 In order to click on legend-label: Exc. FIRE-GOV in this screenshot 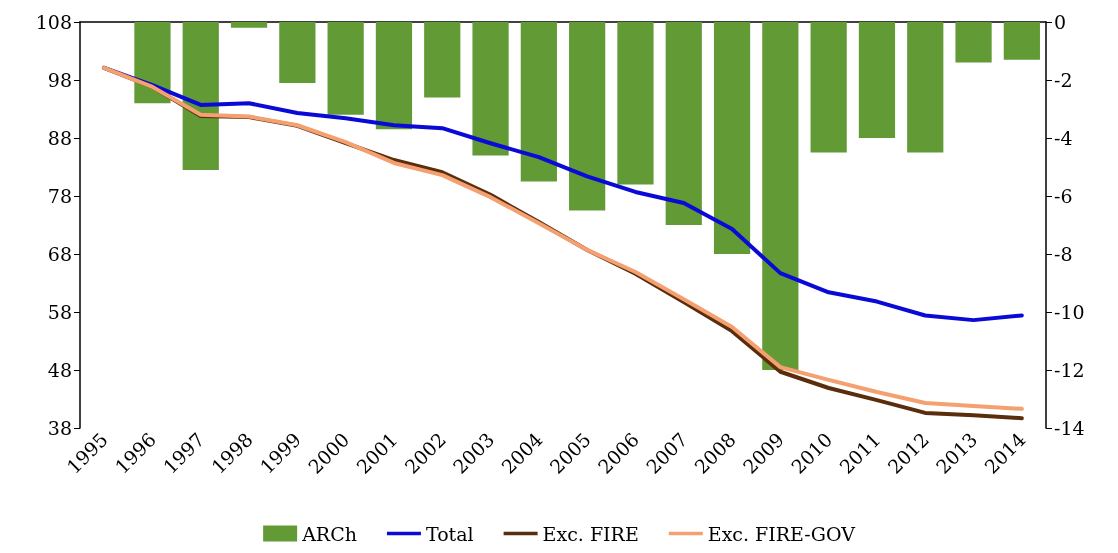, I will do `click(781, 533)`.